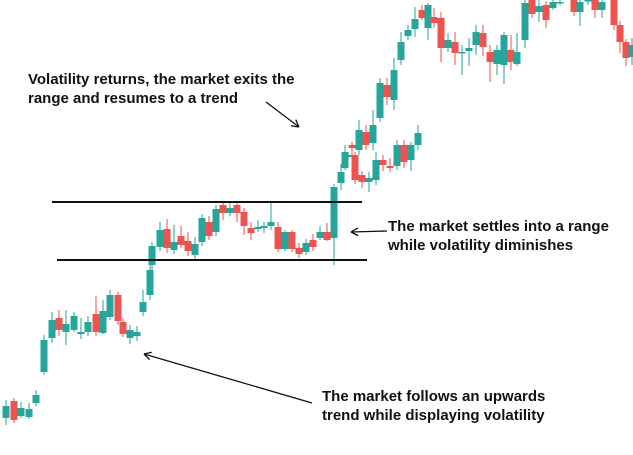 This screenshot has height=455, width=633. Describe the element at coordinates (133, 98) in the screenshot. I see `annotation-breakout-line2: range and resumes to a trend` at that location.